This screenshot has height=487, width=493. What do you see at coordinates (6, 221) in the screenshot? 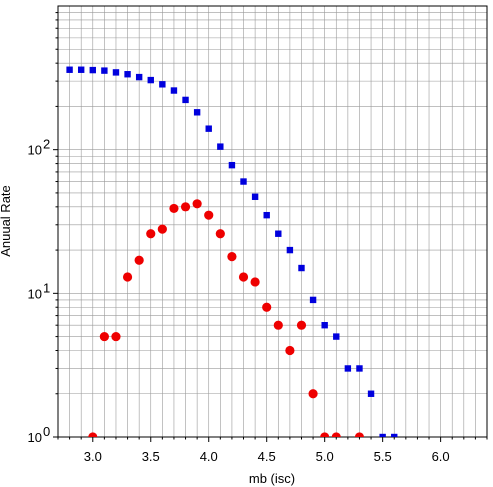
I see `y-axis-label: Anuual Rate` at bounding box center [6, 221].